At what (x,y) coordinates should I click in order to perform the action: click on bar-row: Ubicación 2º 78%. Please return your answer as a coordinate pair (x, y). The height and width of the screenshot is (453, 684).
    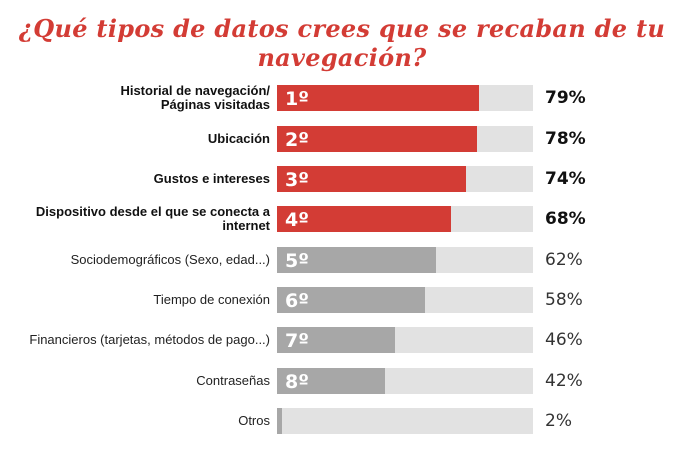
    Looking at the image, I should click on (342, 139).